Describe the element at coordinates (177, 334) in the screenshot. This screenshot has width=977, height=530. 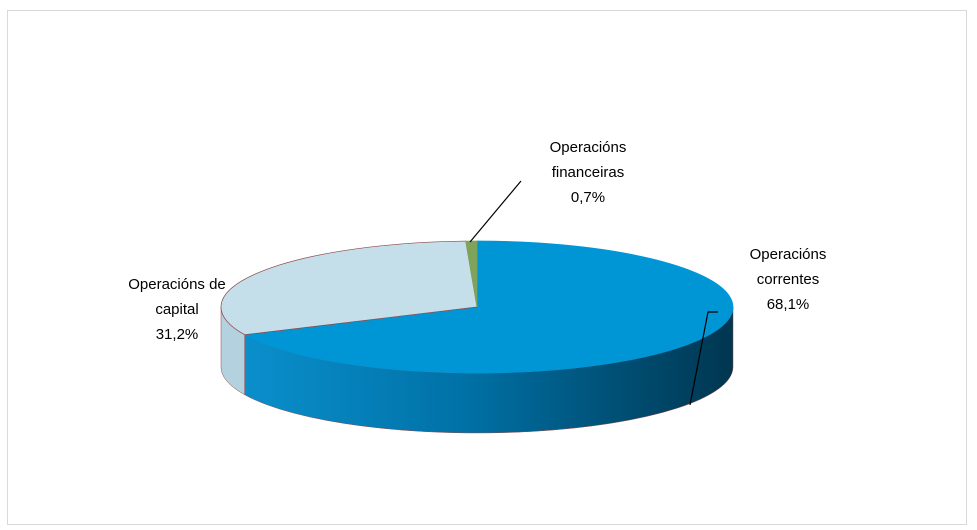
I see `label-value: 31,2%` at that location.